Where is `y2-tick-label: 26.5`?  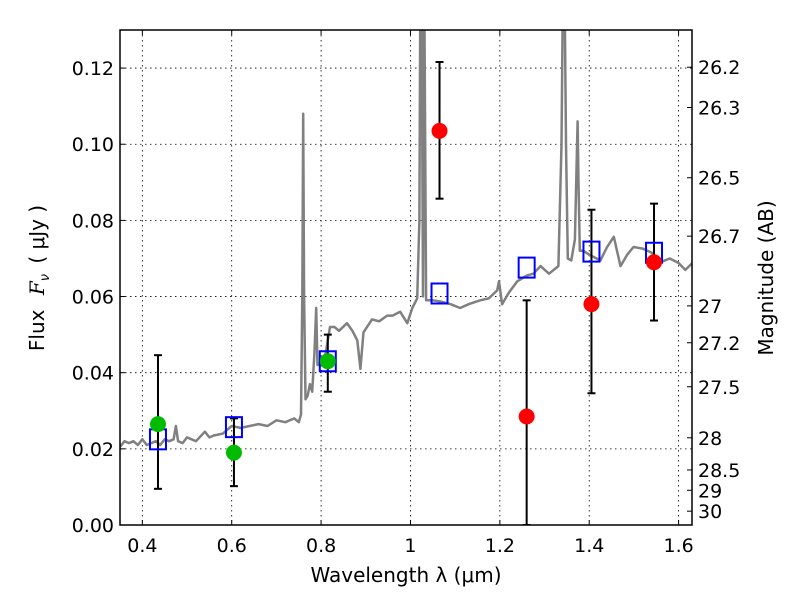
y2-tick-label: 26.5 is located at coordinates (719, 179).